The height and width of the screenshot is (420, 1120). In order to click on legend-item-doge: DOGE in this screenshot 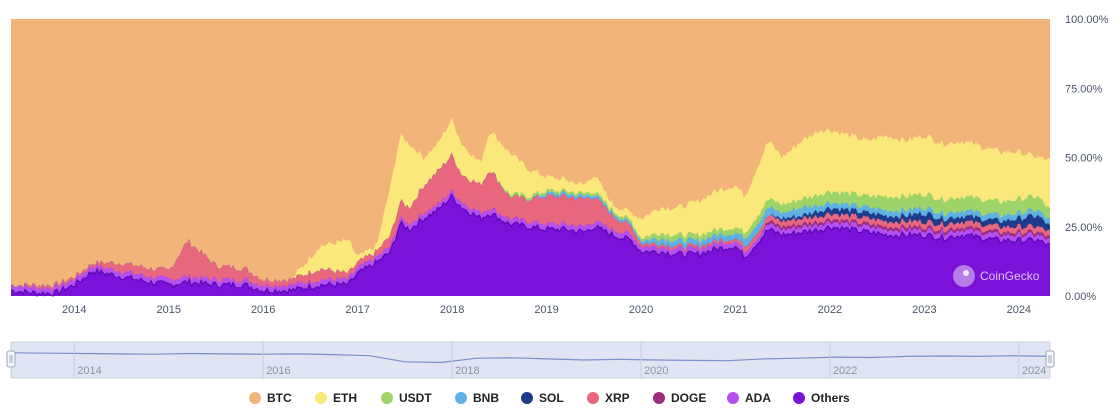, I will do `click(679, 398)`.